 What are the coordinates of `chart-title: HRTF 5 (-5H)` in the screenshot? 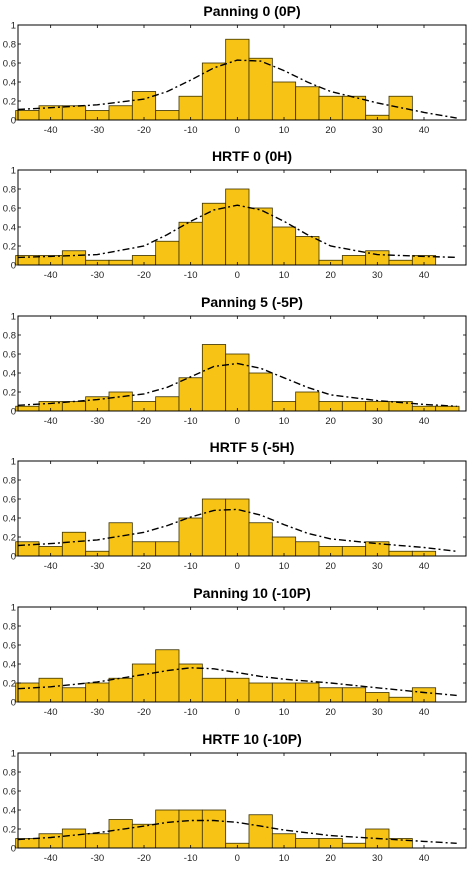 It's located at (252, 447).